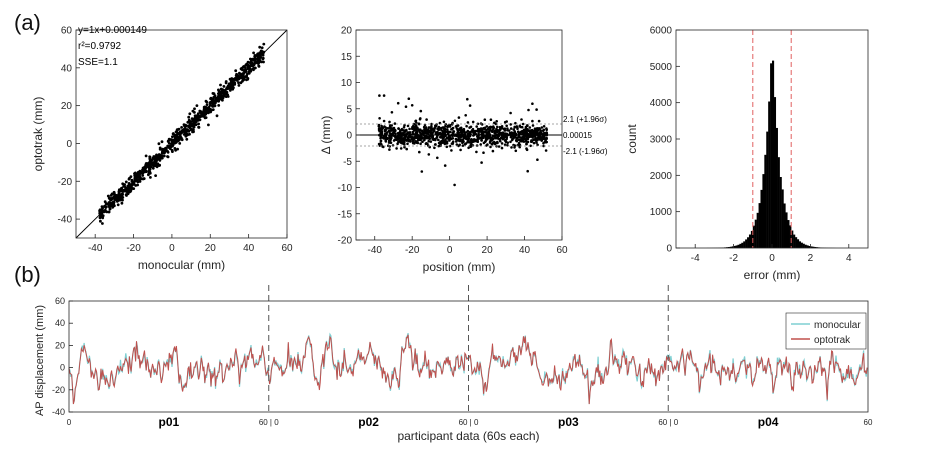 The height and width of the screenshot is (453, 938). I want to click on x-tick-label: -20, so click(412, 250).